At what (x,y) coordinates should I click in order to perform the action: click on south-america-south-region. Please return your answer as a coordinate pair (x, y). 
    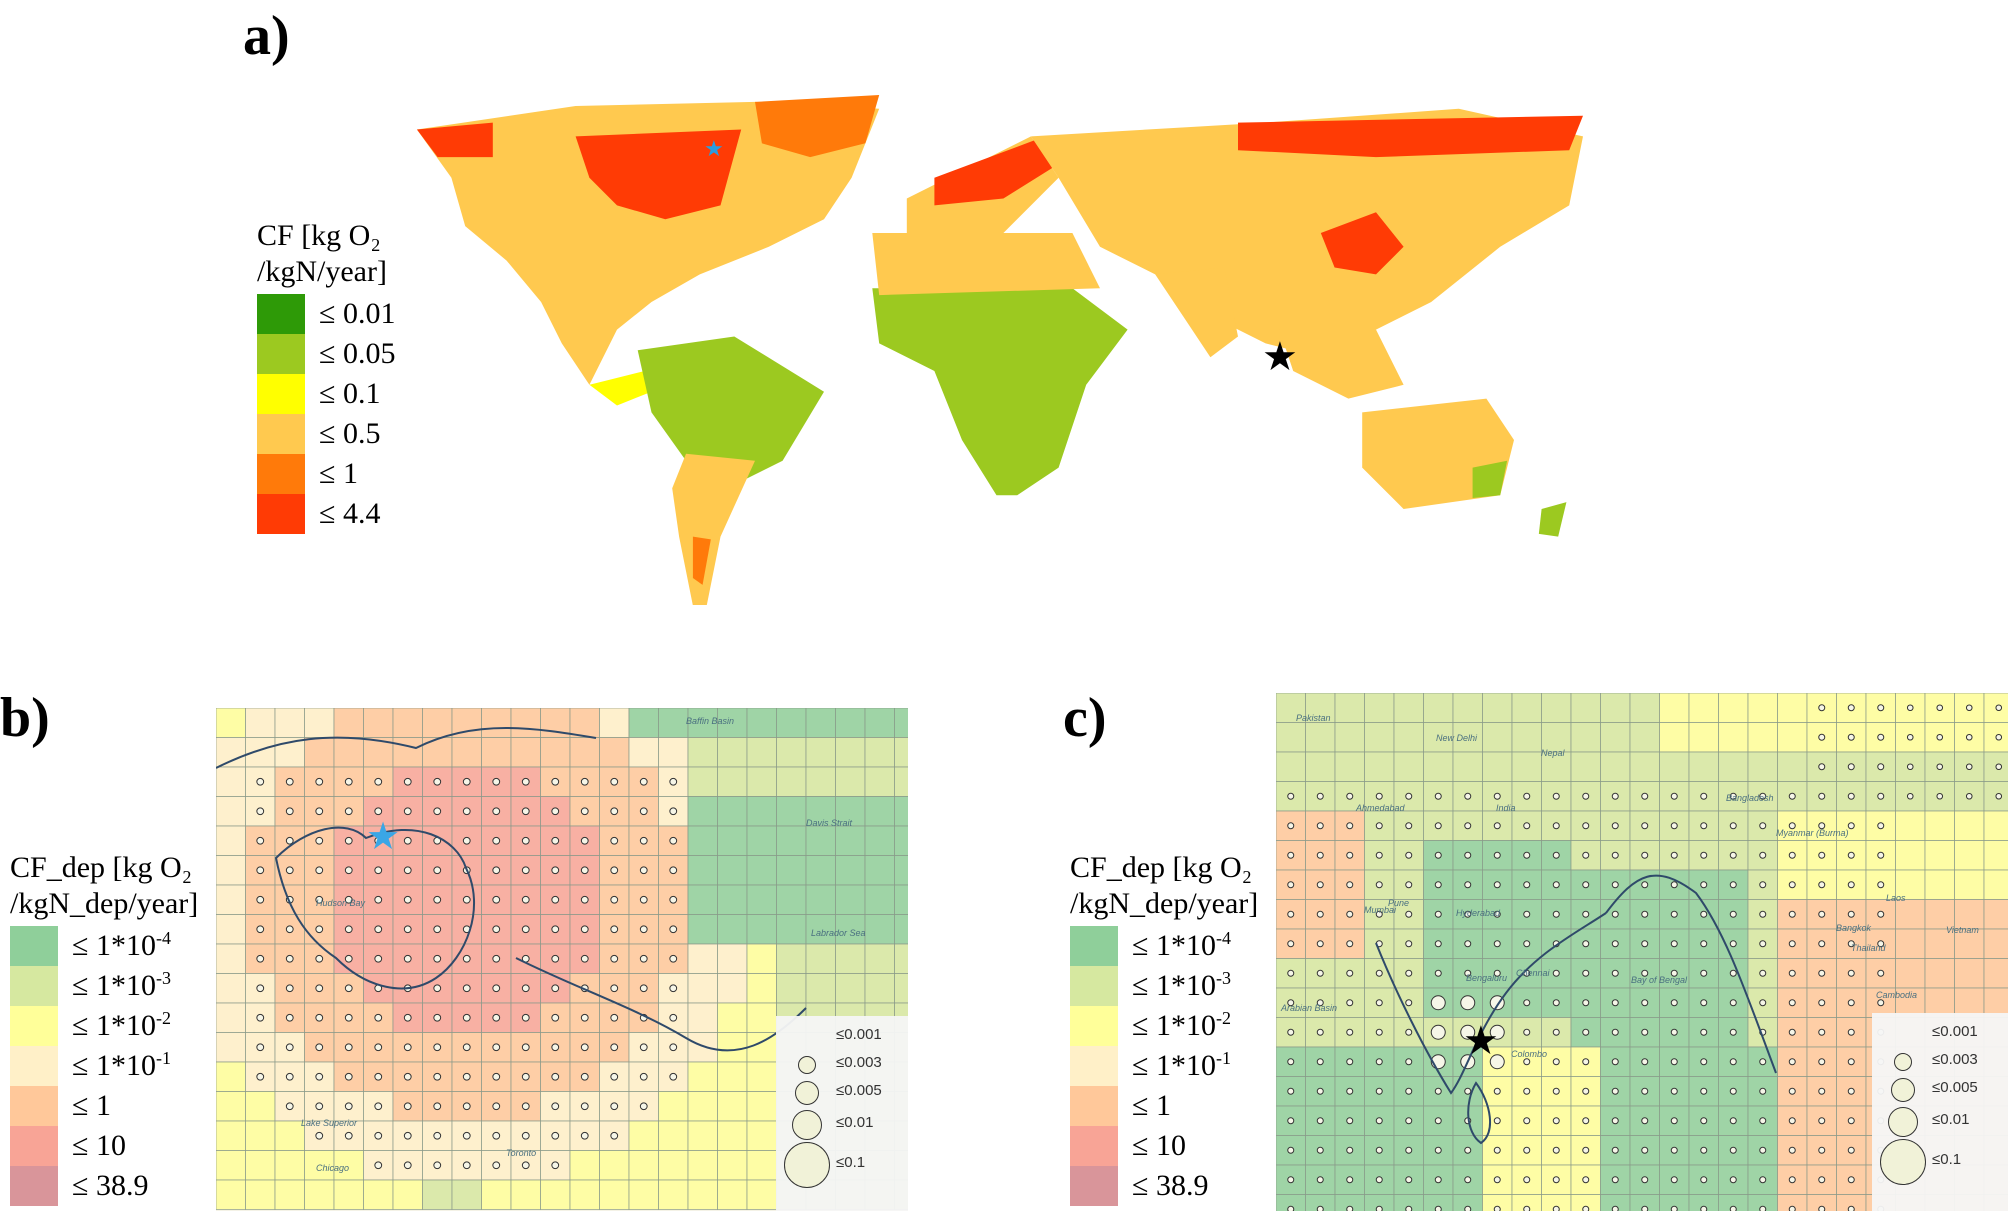
    Looking at the image, I should click on (713, 529).